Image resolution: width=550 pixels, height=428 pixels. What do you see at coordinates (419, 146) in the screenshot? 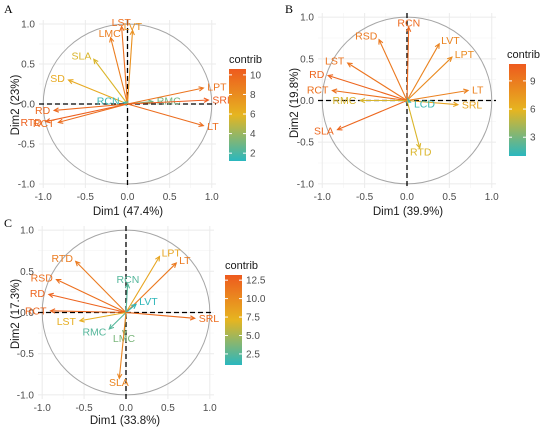
I see `panel-b-arrowhead-rtd` at bounding box center [419, 146].